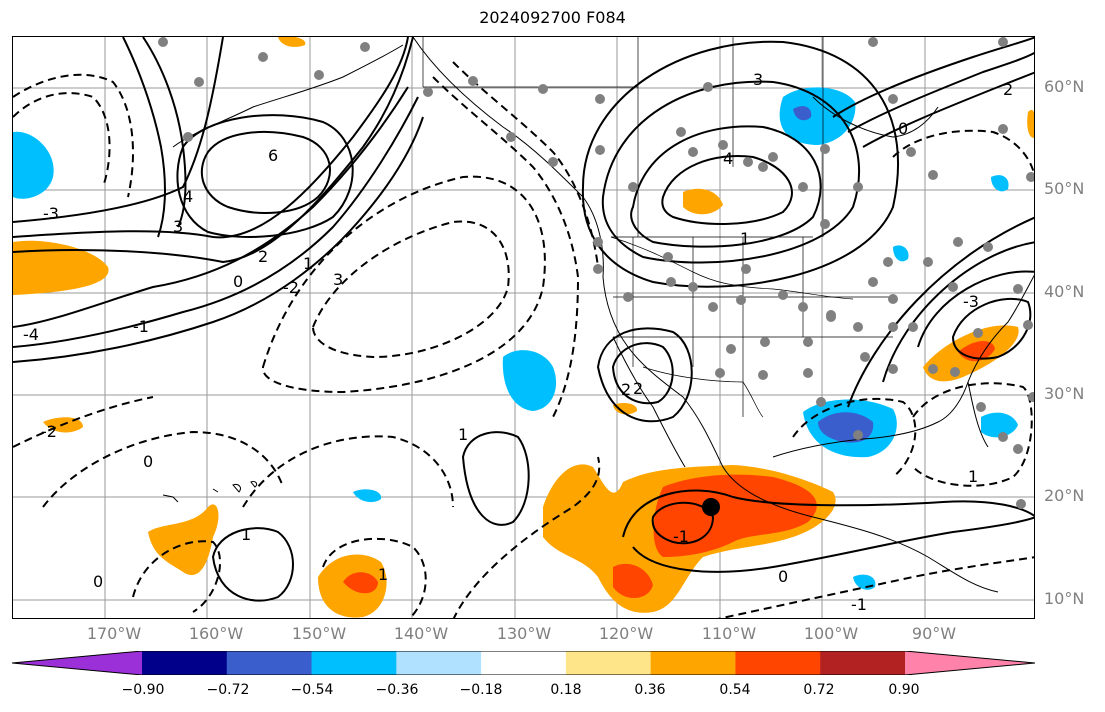 Image resolution: width=1105 pixels, height=712 pixels. I want to click on hudson-bay, so click(875, 117).